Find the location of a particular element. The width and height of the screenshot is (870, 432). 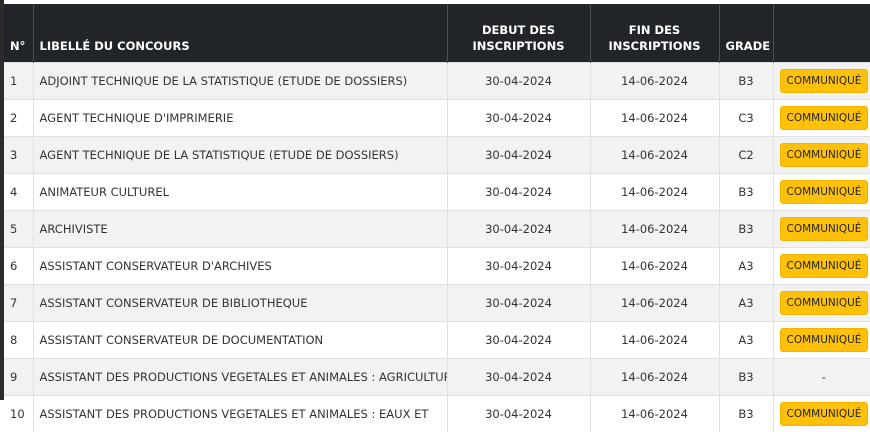

row-grade: C2 is located at coordinates (746, 155).